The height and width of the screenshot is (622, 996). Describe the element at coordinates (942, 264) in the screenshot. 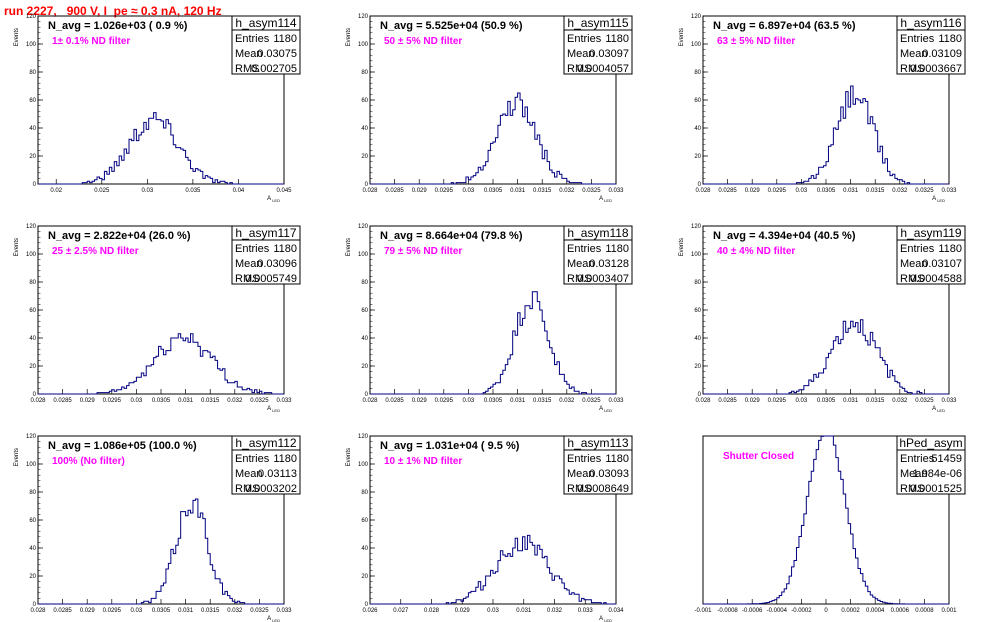

I see `stats-mean-value: 0.03107` at that location.